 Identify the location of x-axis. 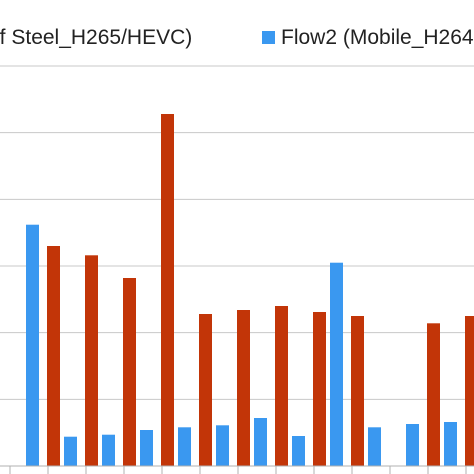
(237, 469).